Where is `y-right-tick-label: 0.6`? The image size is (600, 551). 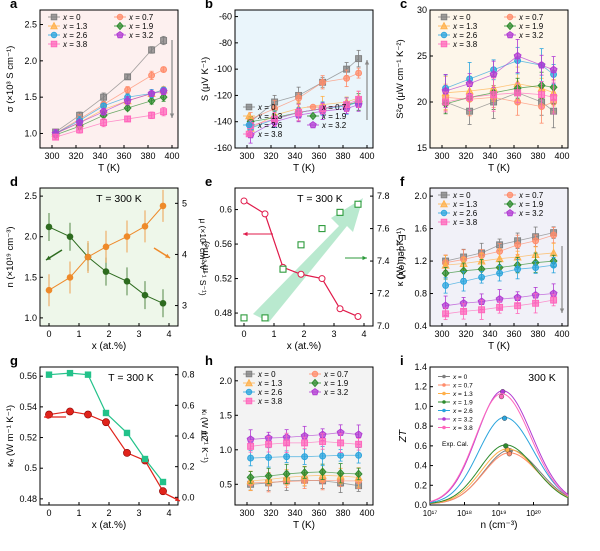 y-right-tick-label: 0.6 is located at coordinates (188, 405).